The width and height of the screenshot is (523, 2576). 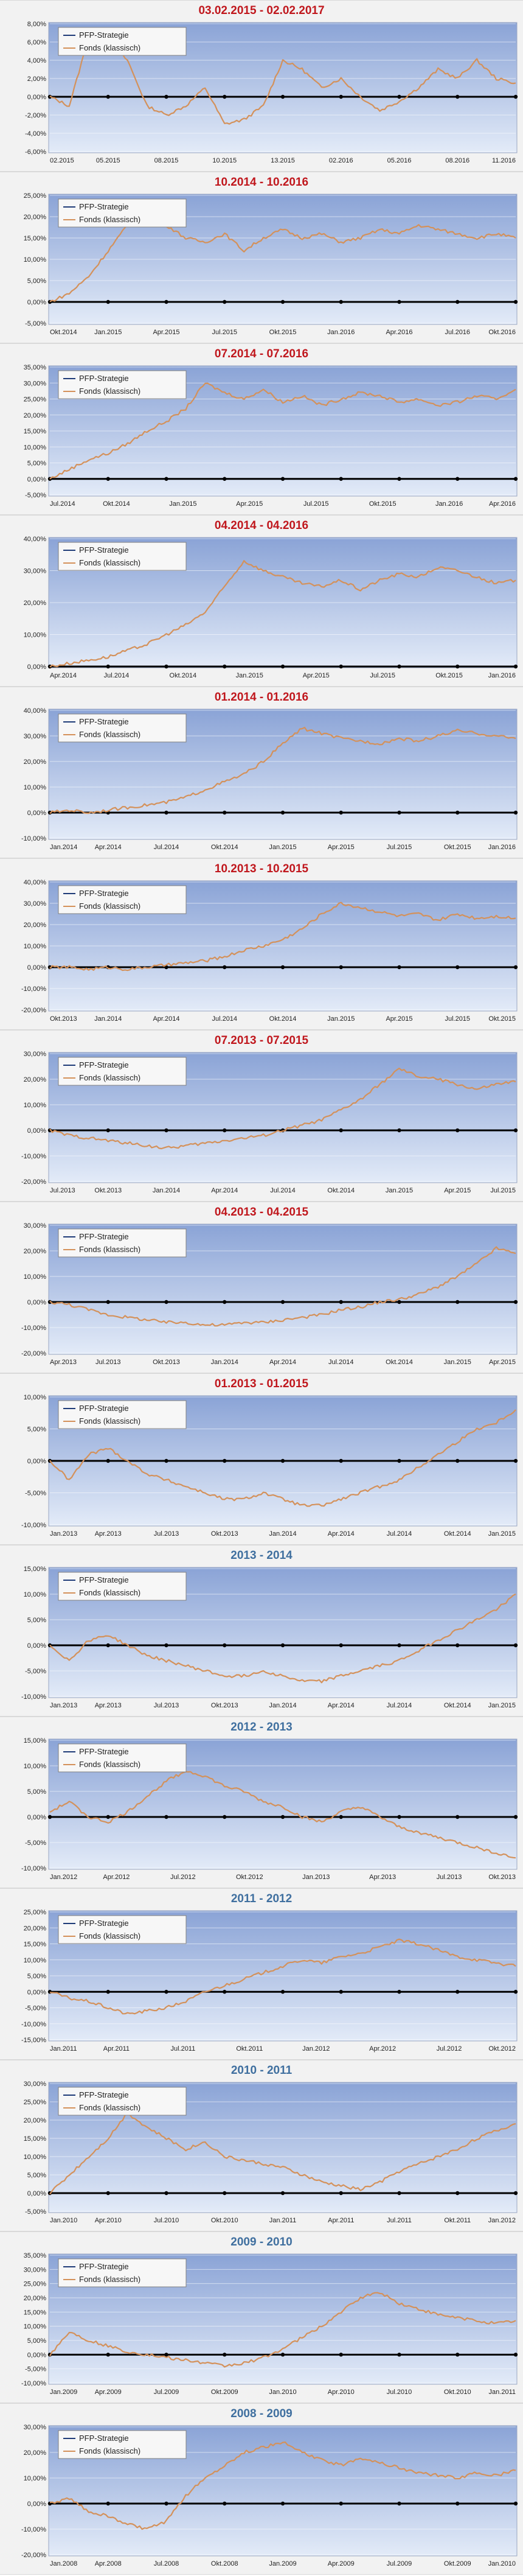 I want to click on x-tick-label: Okt.2016, so click(x=502, y=332).